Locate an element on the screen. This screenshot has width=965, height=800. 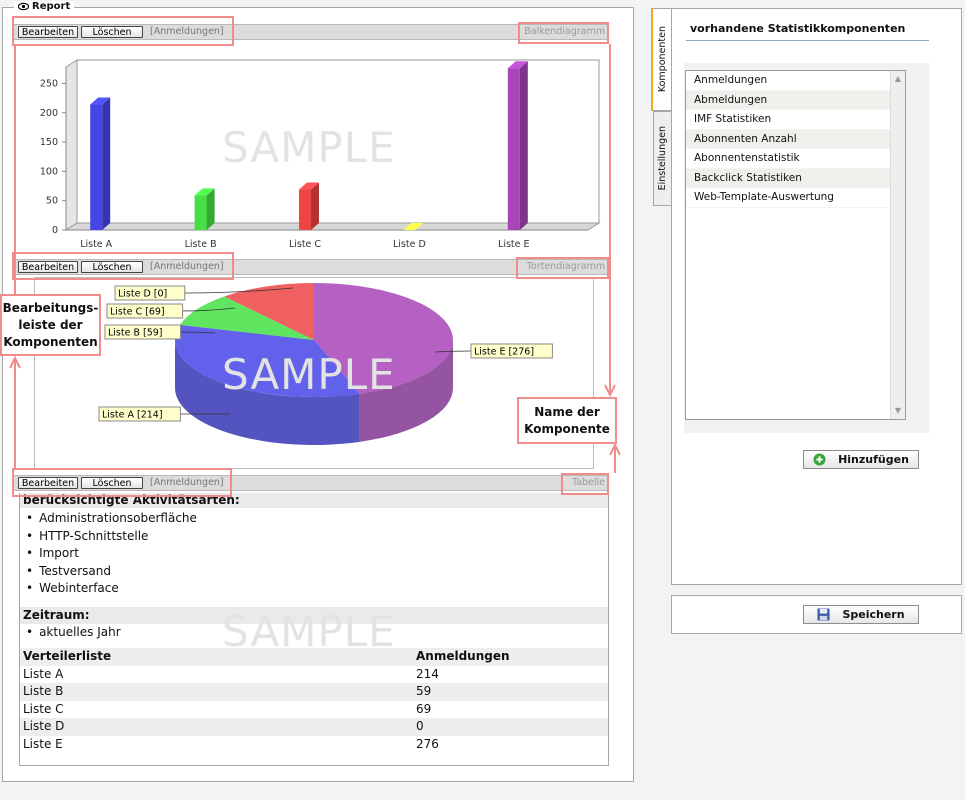
x-tick-label: Liste C is located at coordinates (305, 244).